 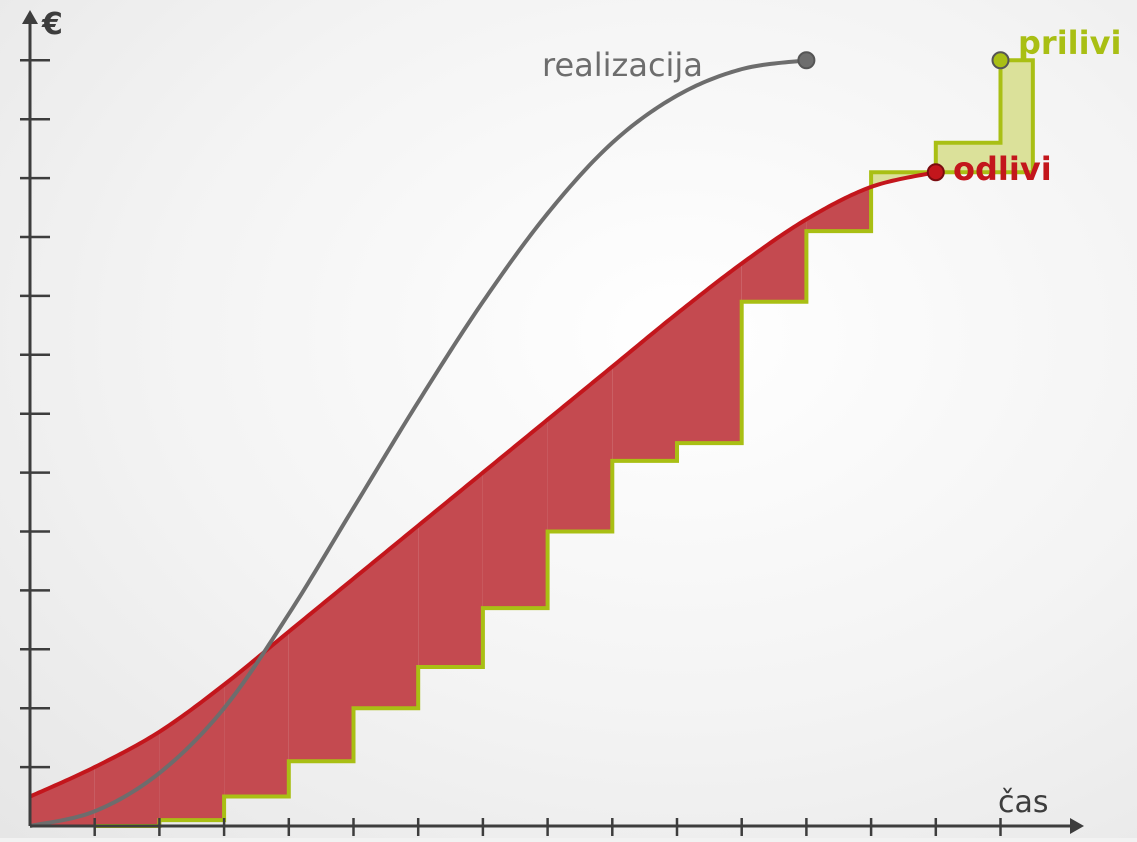 I want to click on realizacija-end-marker, so click(x=806, y=60).